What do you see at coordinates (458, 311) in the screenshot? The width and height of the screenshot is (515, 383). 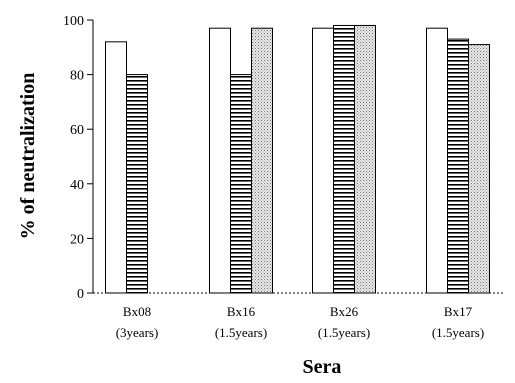 I see `x-category-label-bx17: Bx17` at bounding box center [458, 311].